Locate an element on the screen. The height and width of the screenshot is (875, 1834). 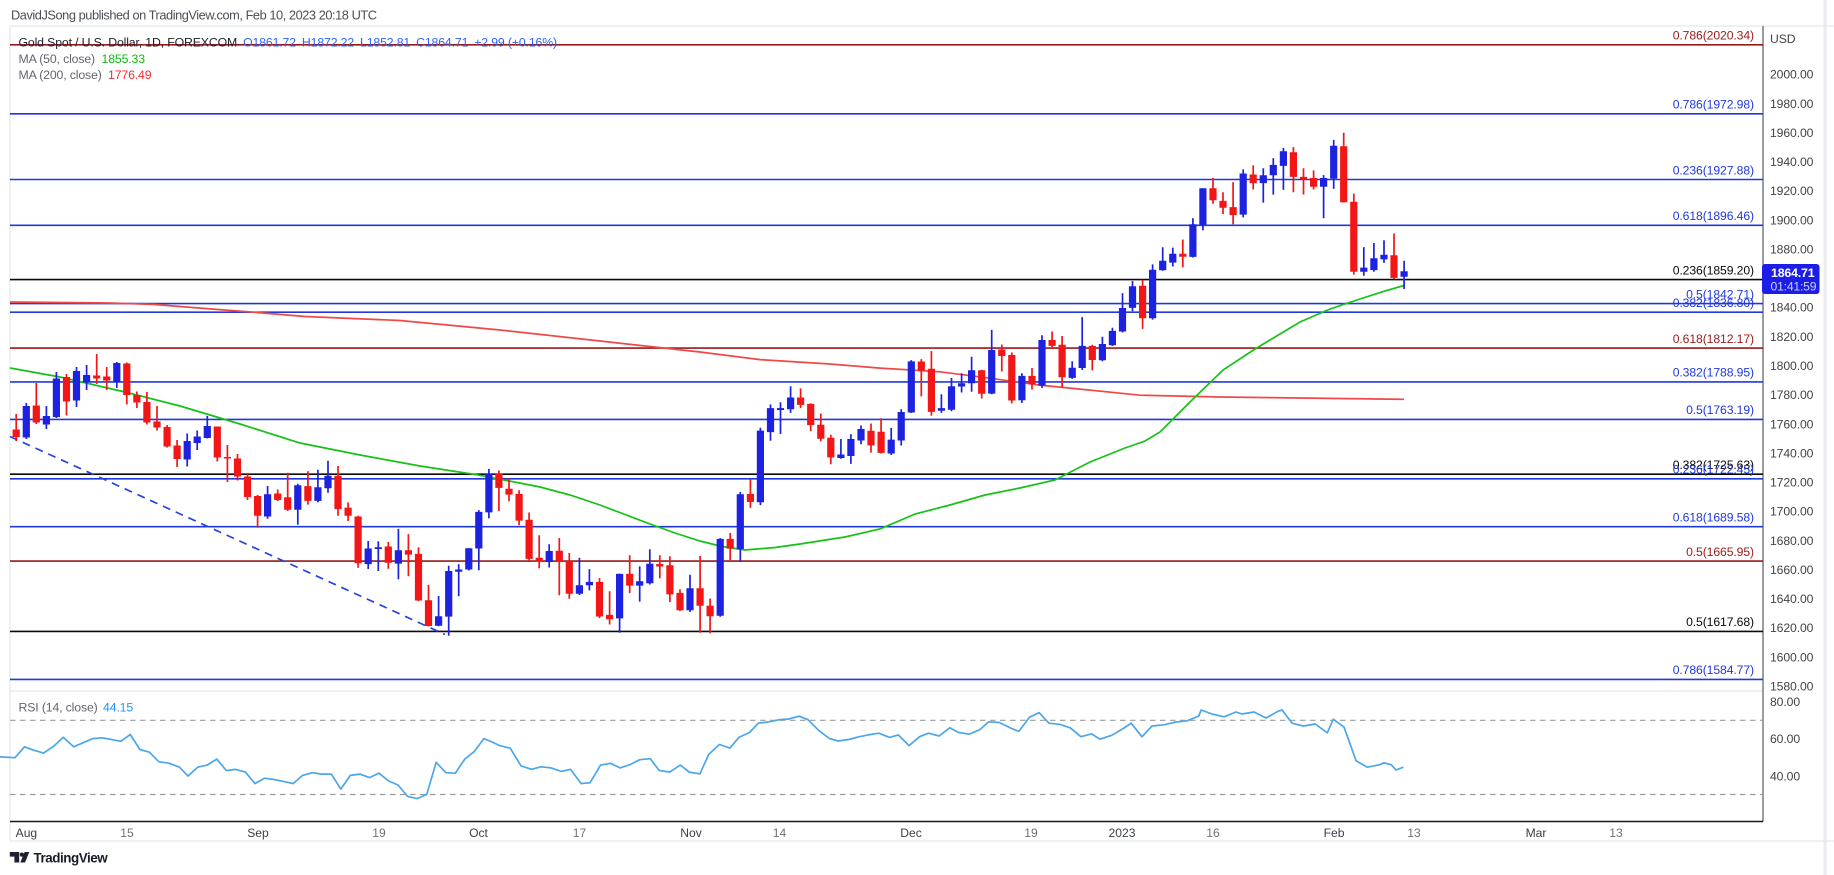
svg-text: Sep is located at coordinates (258, 833).